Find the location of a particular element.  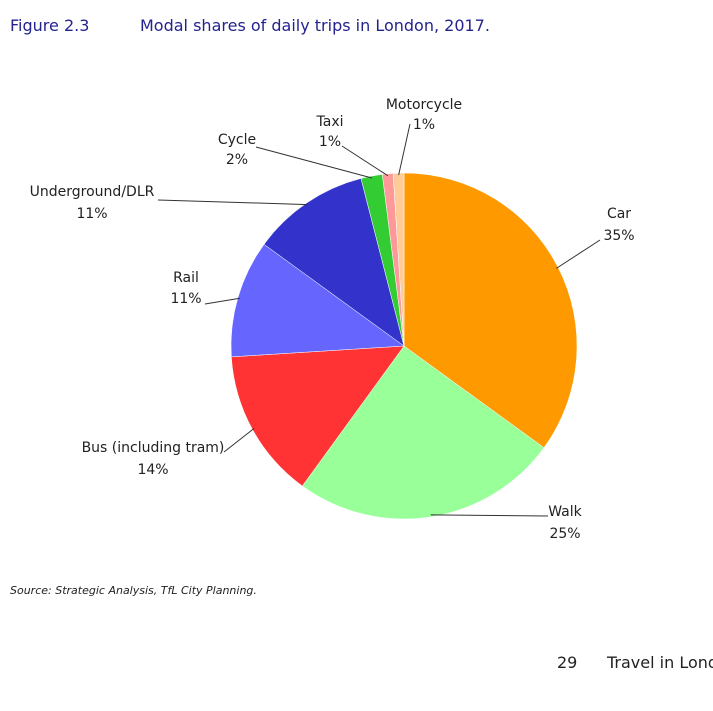

slice-label: Underground/DLR is located at coordinates (92, 192).